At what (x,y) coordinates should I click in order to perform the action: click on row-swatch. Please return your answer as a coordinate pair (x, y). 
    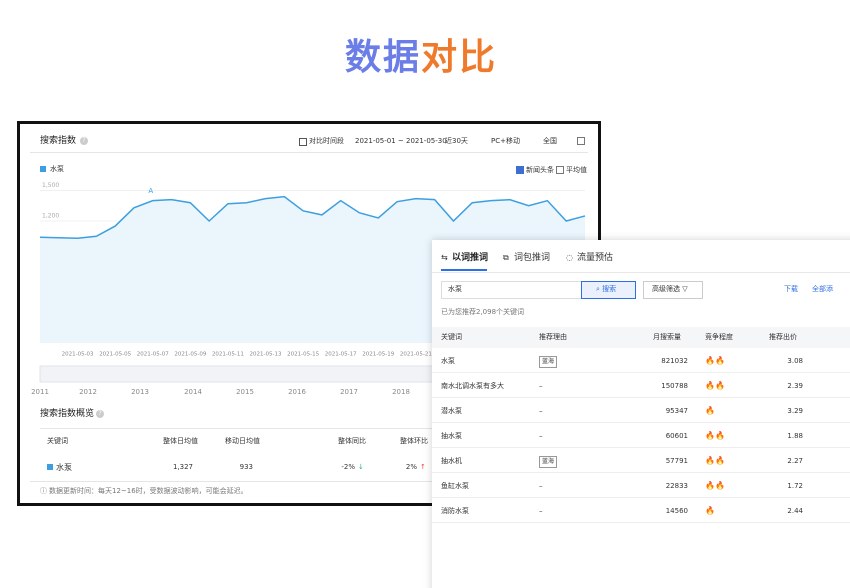
    Looking at the image, I should click on (50, 467).